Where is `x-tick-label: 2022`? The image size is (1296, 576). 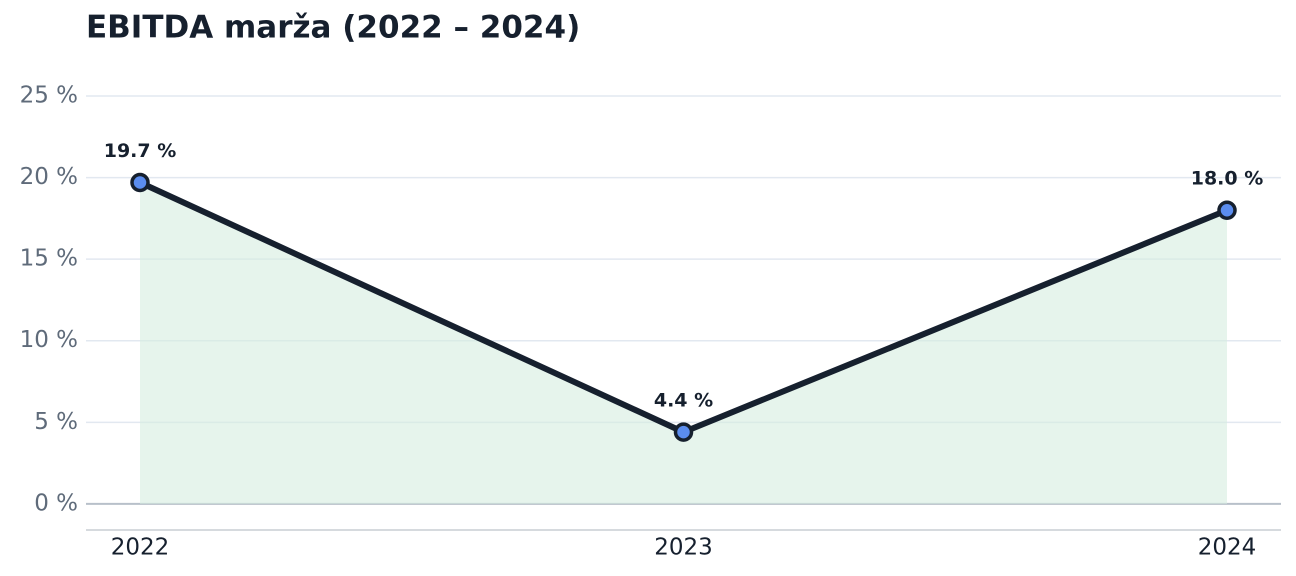
x-tick-label: 2022 is located at coordinates (140, 548).